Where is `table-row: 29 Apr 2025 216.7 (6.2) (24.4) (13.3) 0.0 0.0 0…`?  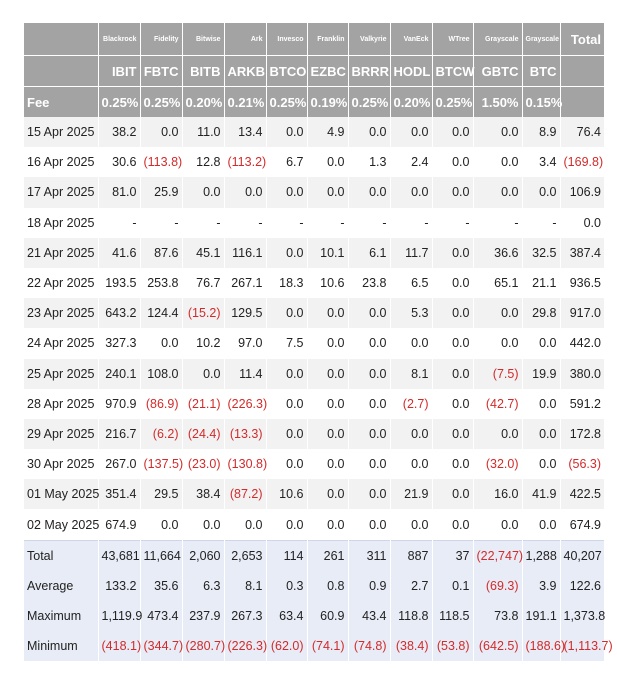
table-row: 29 Apr 2025 216.7 (6.2) (24.4) (13.3) 0.0 0.0 0… is located at coordinates (314, 434).